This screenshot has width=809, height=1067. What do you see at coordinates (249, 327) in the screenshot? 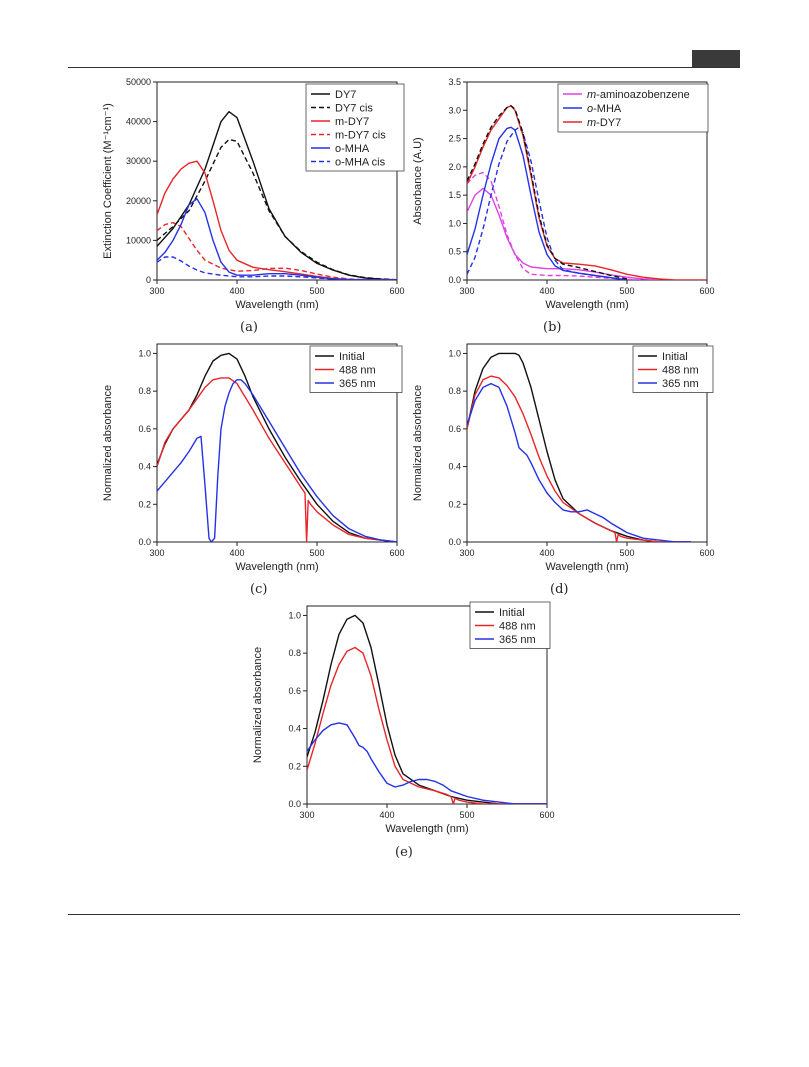
I see `caption-a: (a)` at bounding box center [249, 327].